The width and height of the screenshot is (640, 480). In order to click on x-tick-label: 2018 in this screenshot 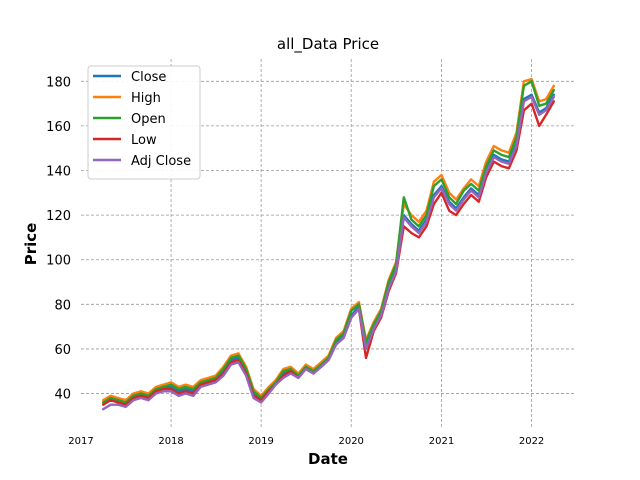, I will do `click(170, 441)`.